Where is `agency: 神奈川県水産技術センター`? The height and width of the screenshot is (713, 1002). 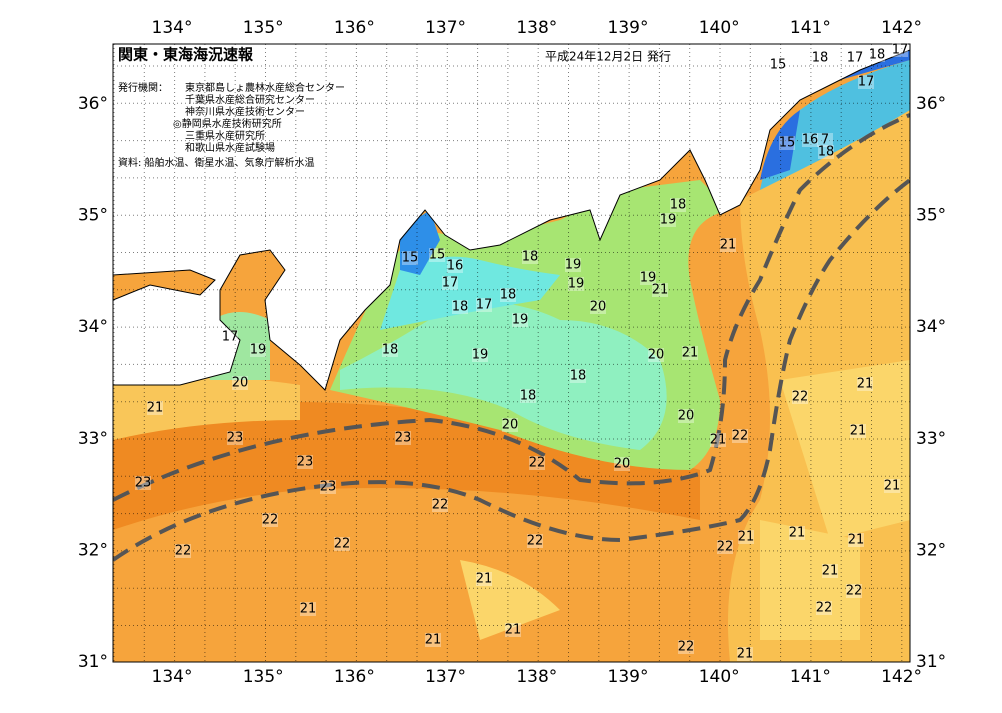
agency: 神奈川県水産技術センター is located at coordinates (245, 111).